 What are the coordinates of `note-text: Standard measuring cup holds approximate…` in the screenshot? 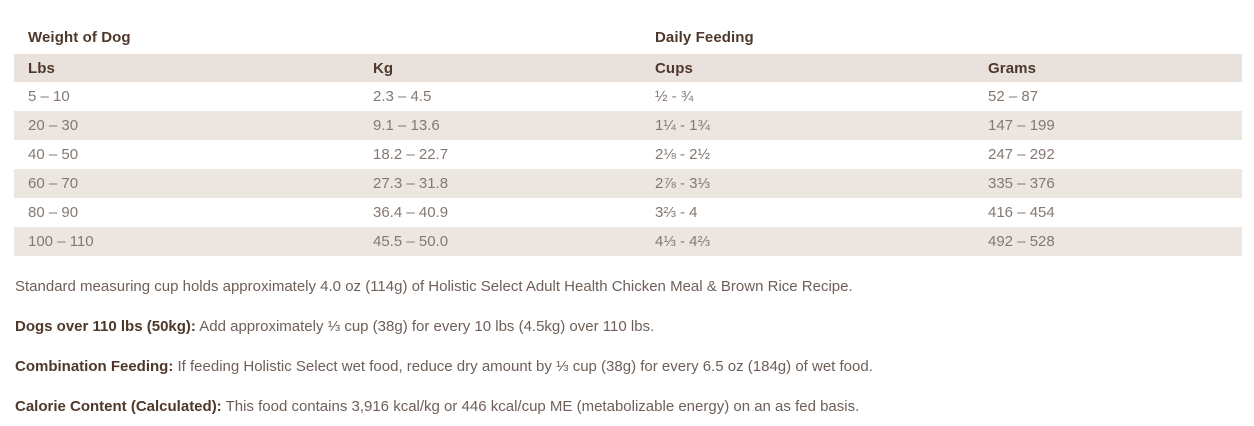 It's located at (434, 286).